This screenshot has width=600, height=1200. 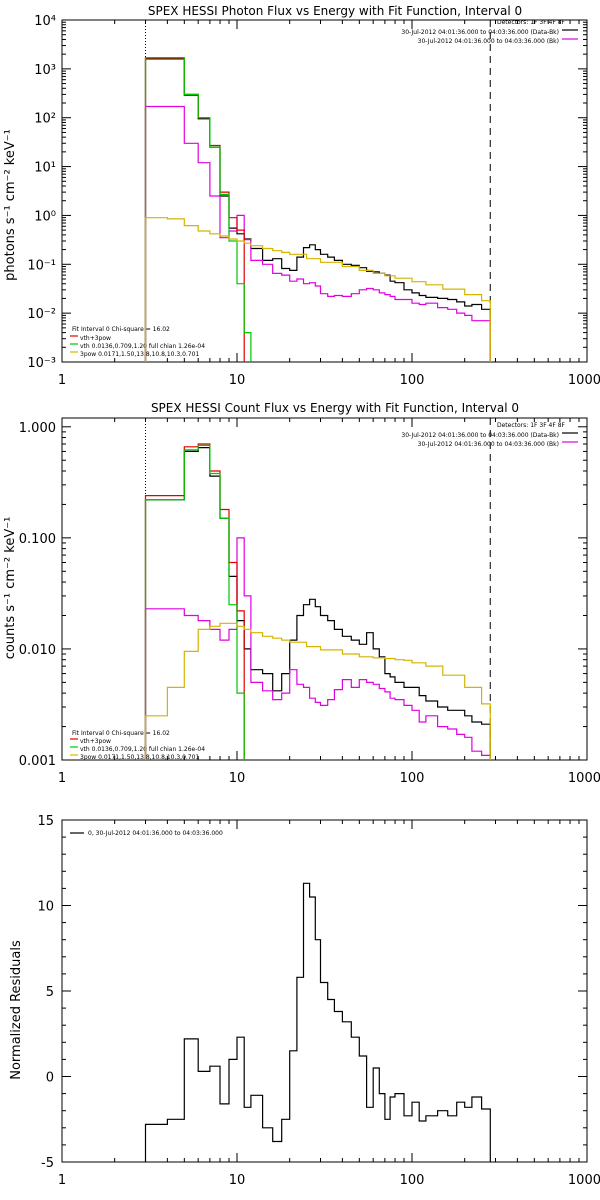 What do you see at coordinates (37, 428) in the screenshot?
I see `y-tick-label: 1.000` at bounding box center [37, 428].